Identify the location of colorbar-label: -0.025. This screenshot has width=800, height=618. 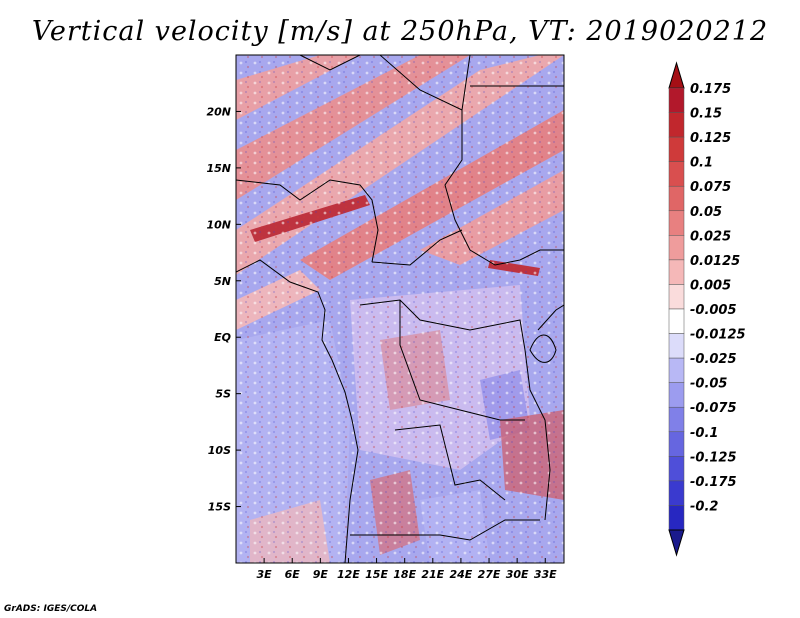
(713, 359).